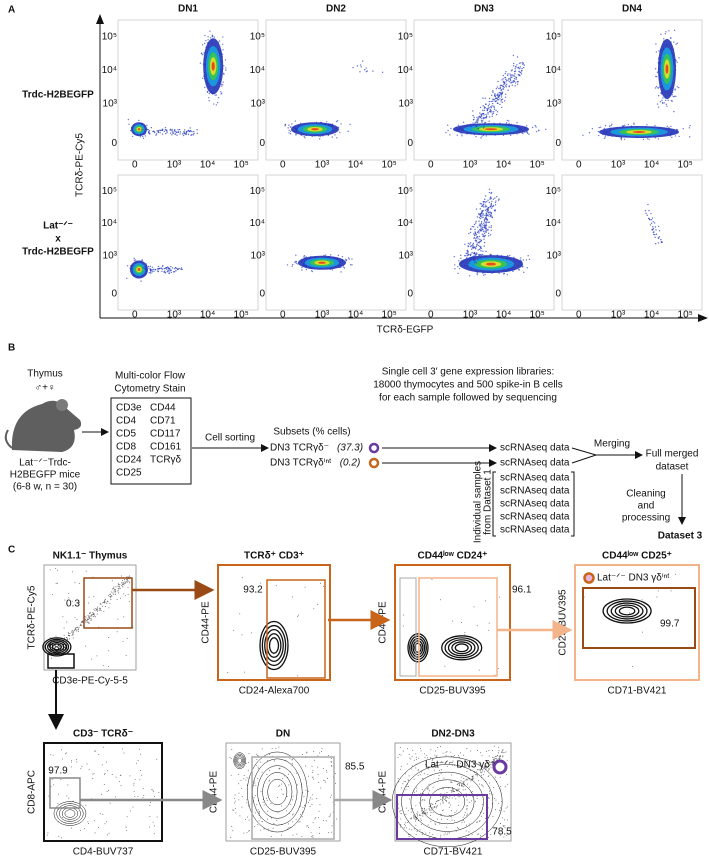 The height and width of the screenshot is (857, 709). I want to click on y-tick-label: 0, so click(114, 143).